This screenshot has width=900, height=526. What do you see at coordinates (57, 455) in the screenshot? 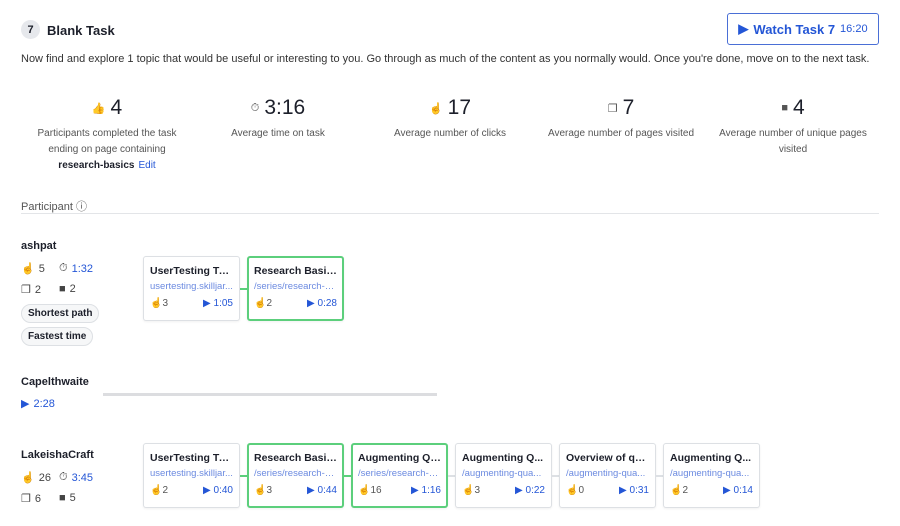
I see `participant-name: LakeishaCraft` at bounding box center [57, 455].